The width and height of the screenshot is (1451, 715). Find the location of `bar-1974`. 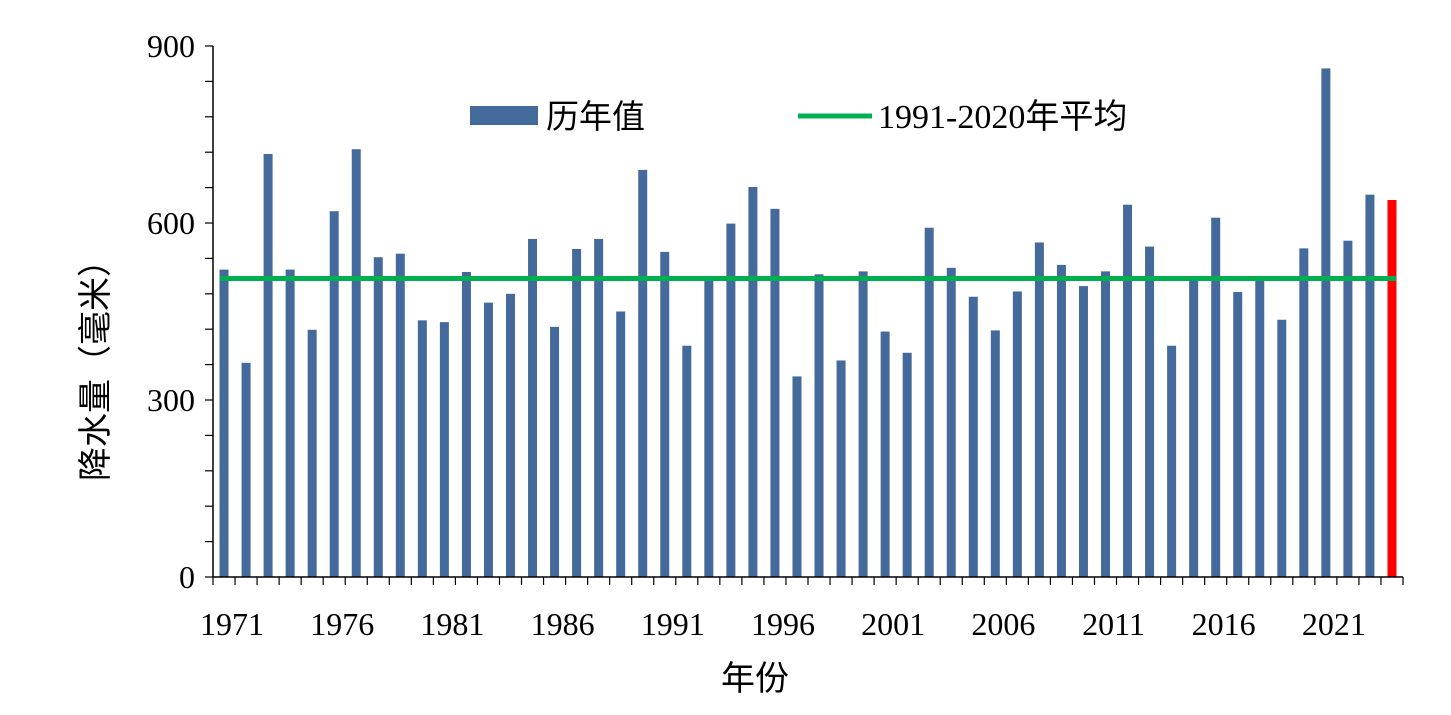

bar-1974 is located at coordinates (290, 423).